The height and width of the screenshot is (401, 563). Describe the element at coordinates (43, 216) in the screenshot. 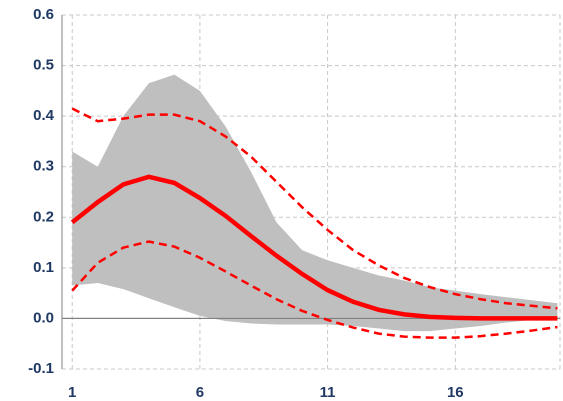

I see `y-tick-label: 0.2` at that location.